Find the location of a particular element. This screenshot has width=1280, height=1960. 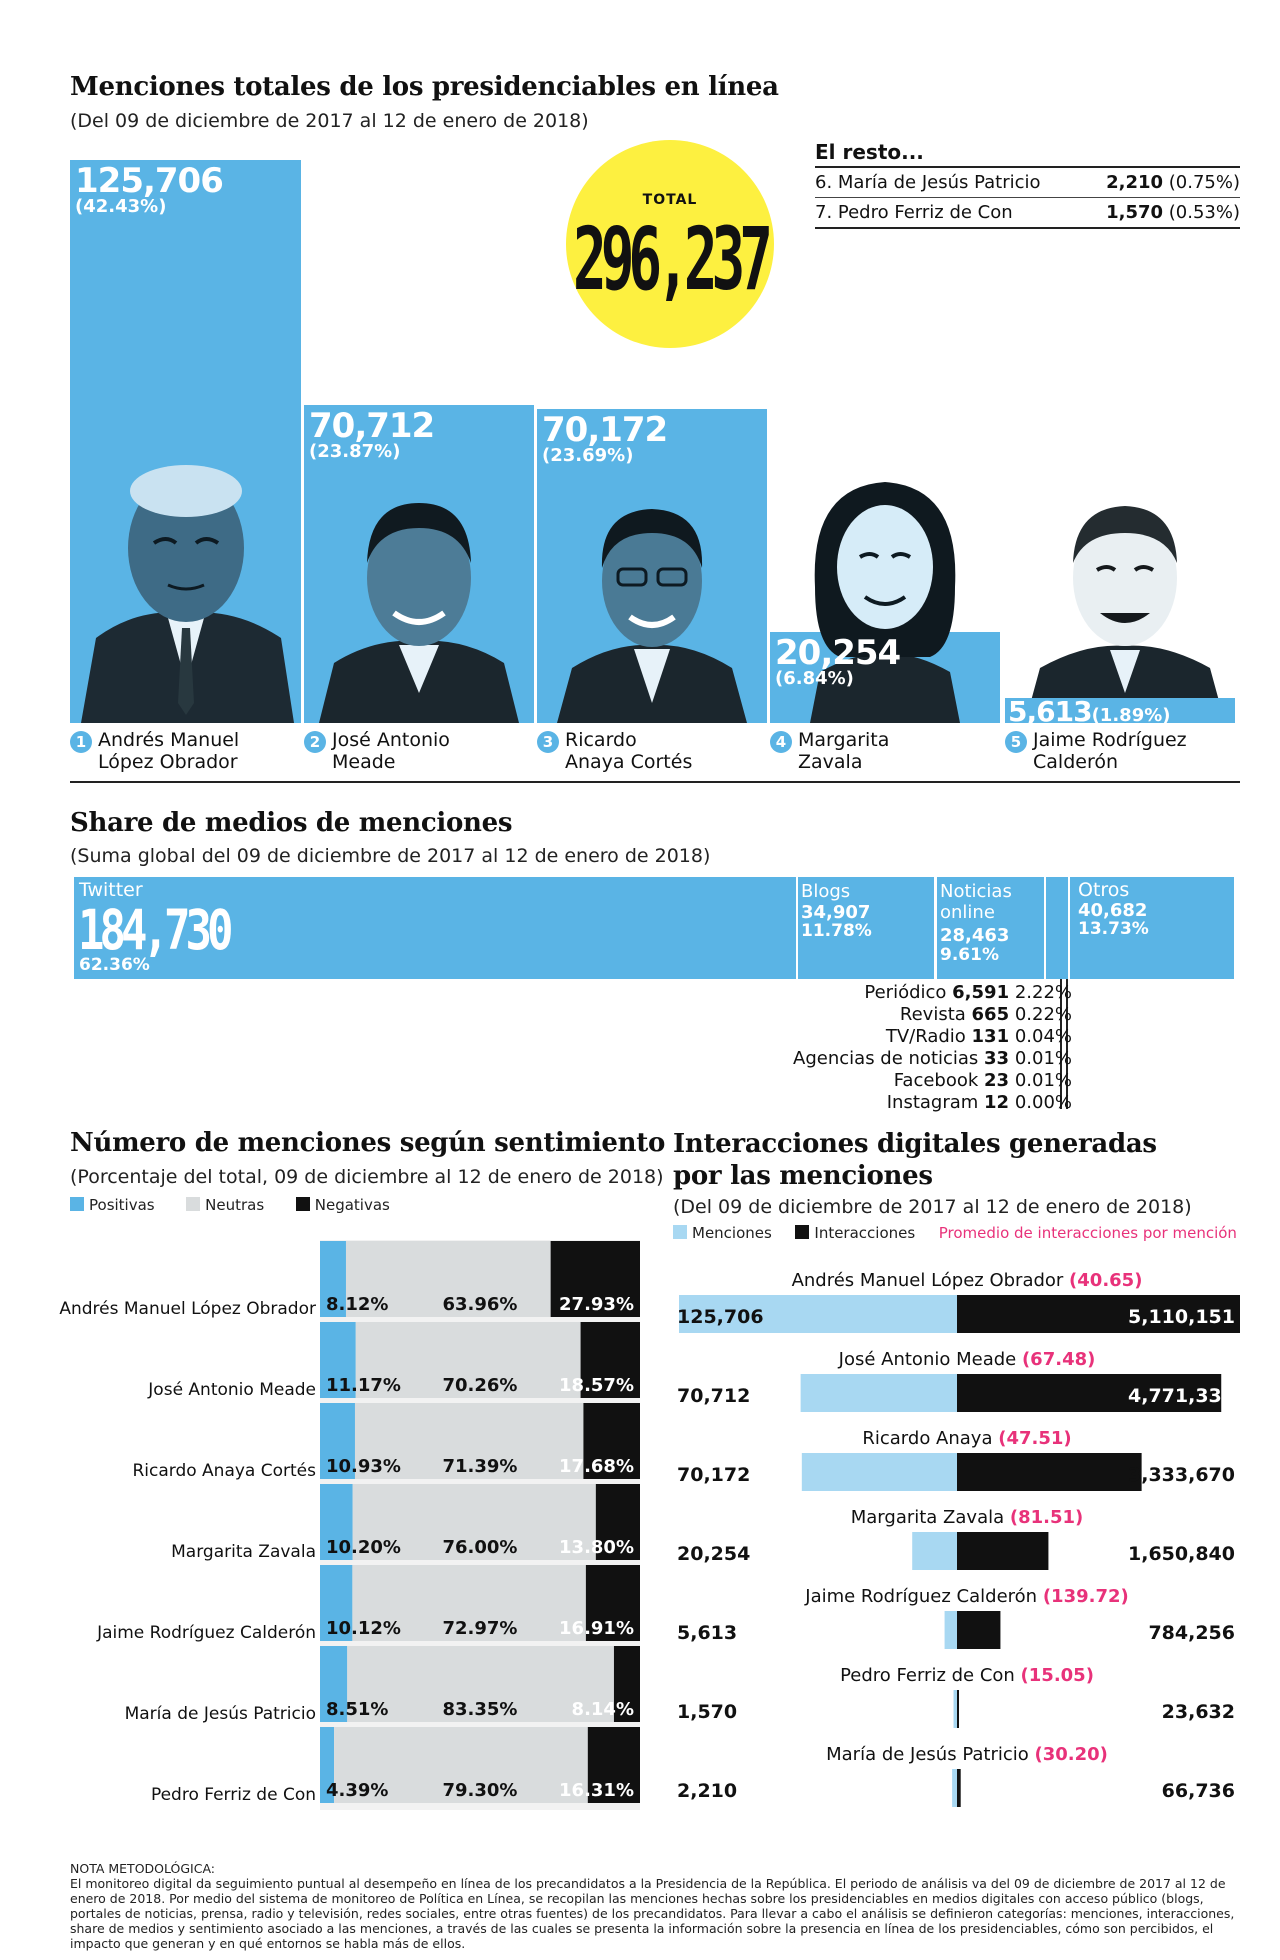

share-pct: 9.61% is located at coordinates (969, 955).